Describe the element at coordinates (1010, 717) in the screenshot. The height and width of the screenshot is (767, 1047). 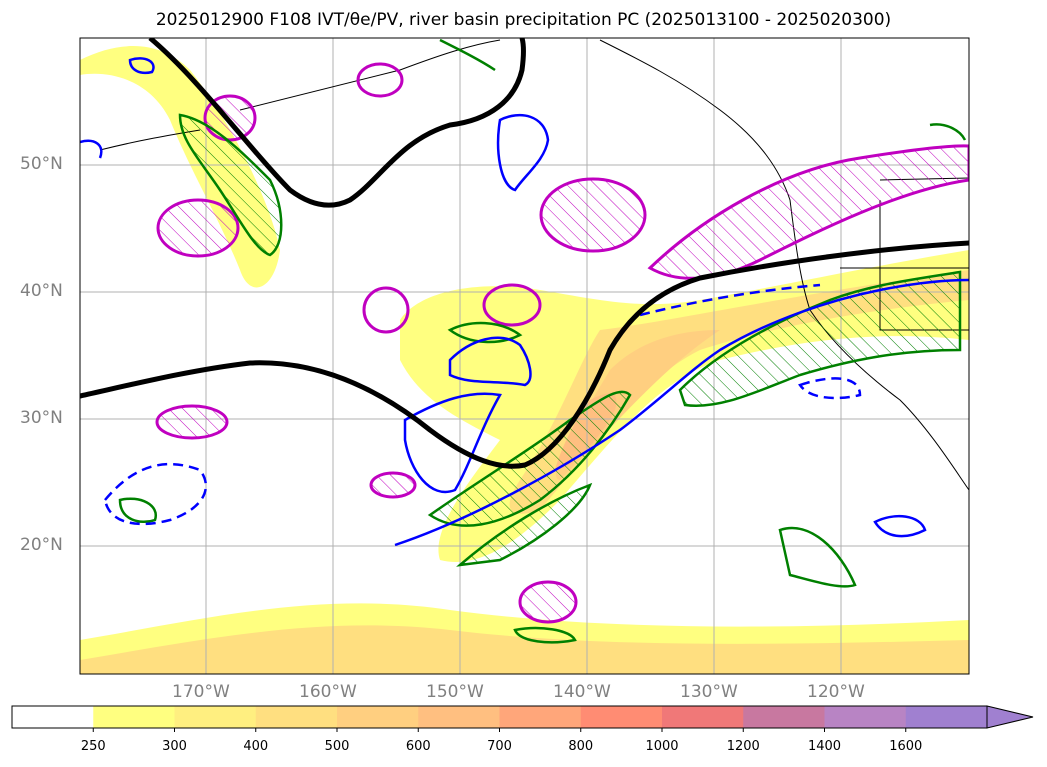
I see `colorbar-extend-arrow` at that location.